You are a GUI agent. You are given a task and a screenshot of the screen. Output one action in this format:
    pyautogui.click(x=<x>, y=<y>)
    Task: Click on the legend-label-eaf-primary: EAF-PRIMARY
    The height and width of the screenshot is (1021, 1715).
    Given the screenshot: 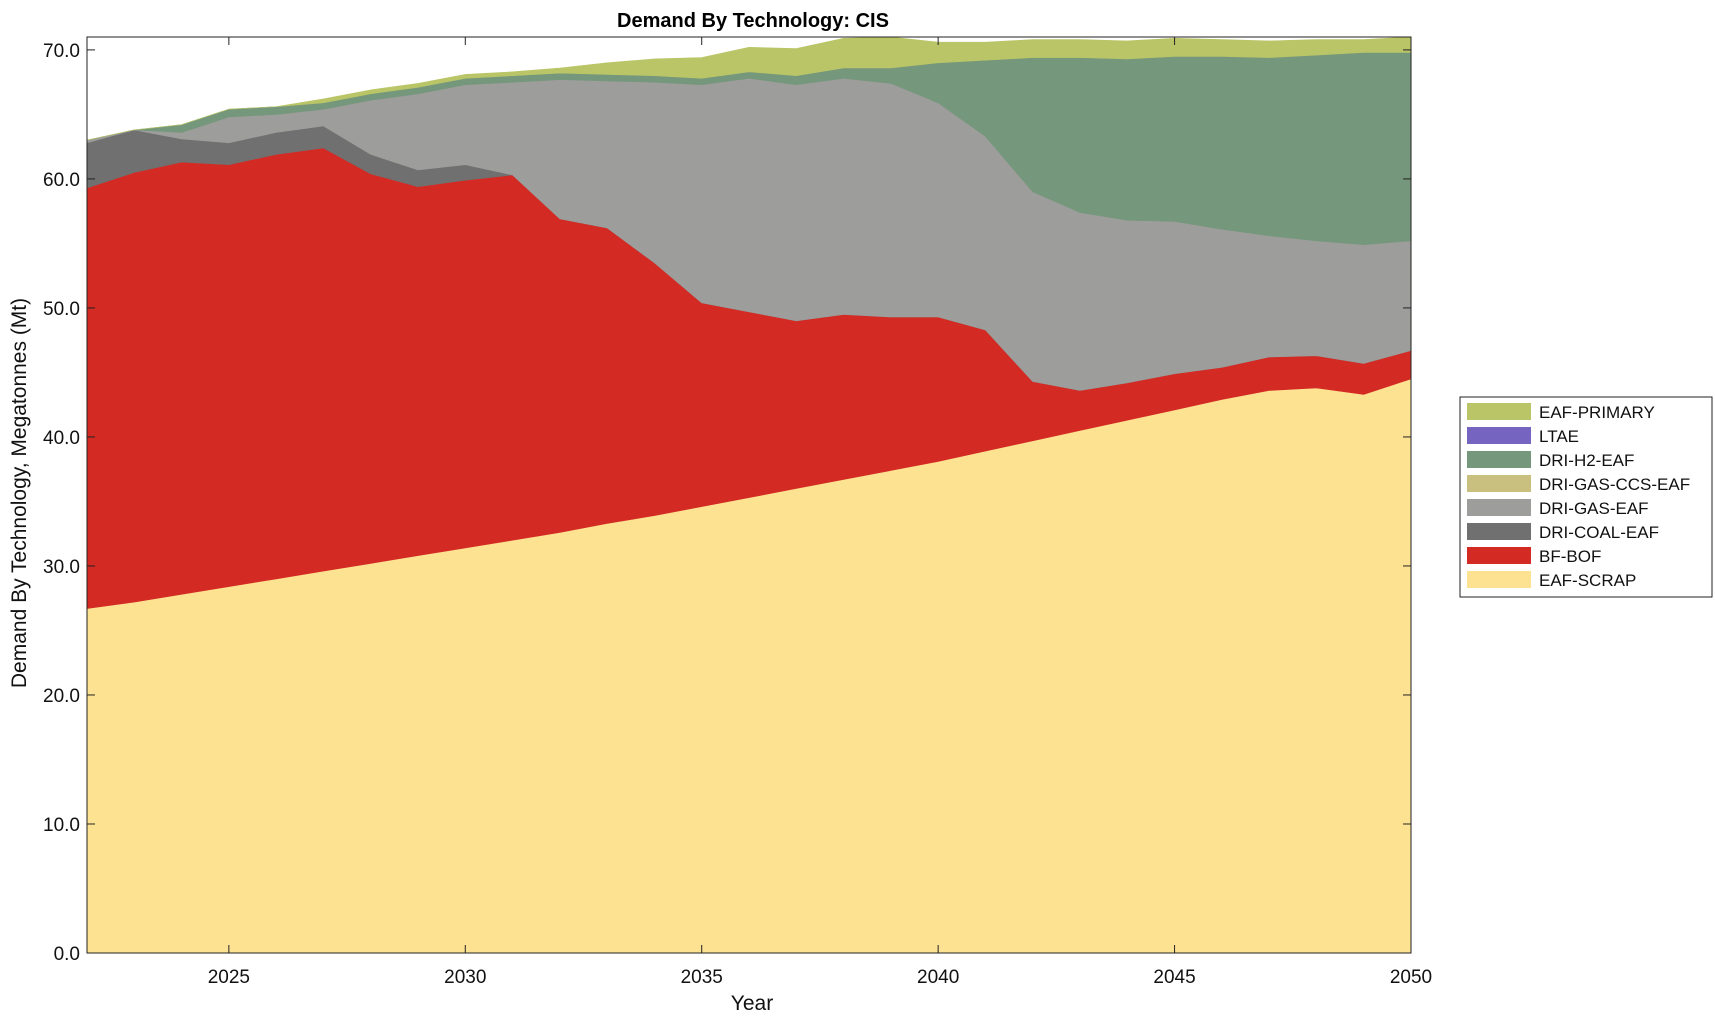 What is the action you would take?
    pyautogui.click(x=1597, y=412)
    